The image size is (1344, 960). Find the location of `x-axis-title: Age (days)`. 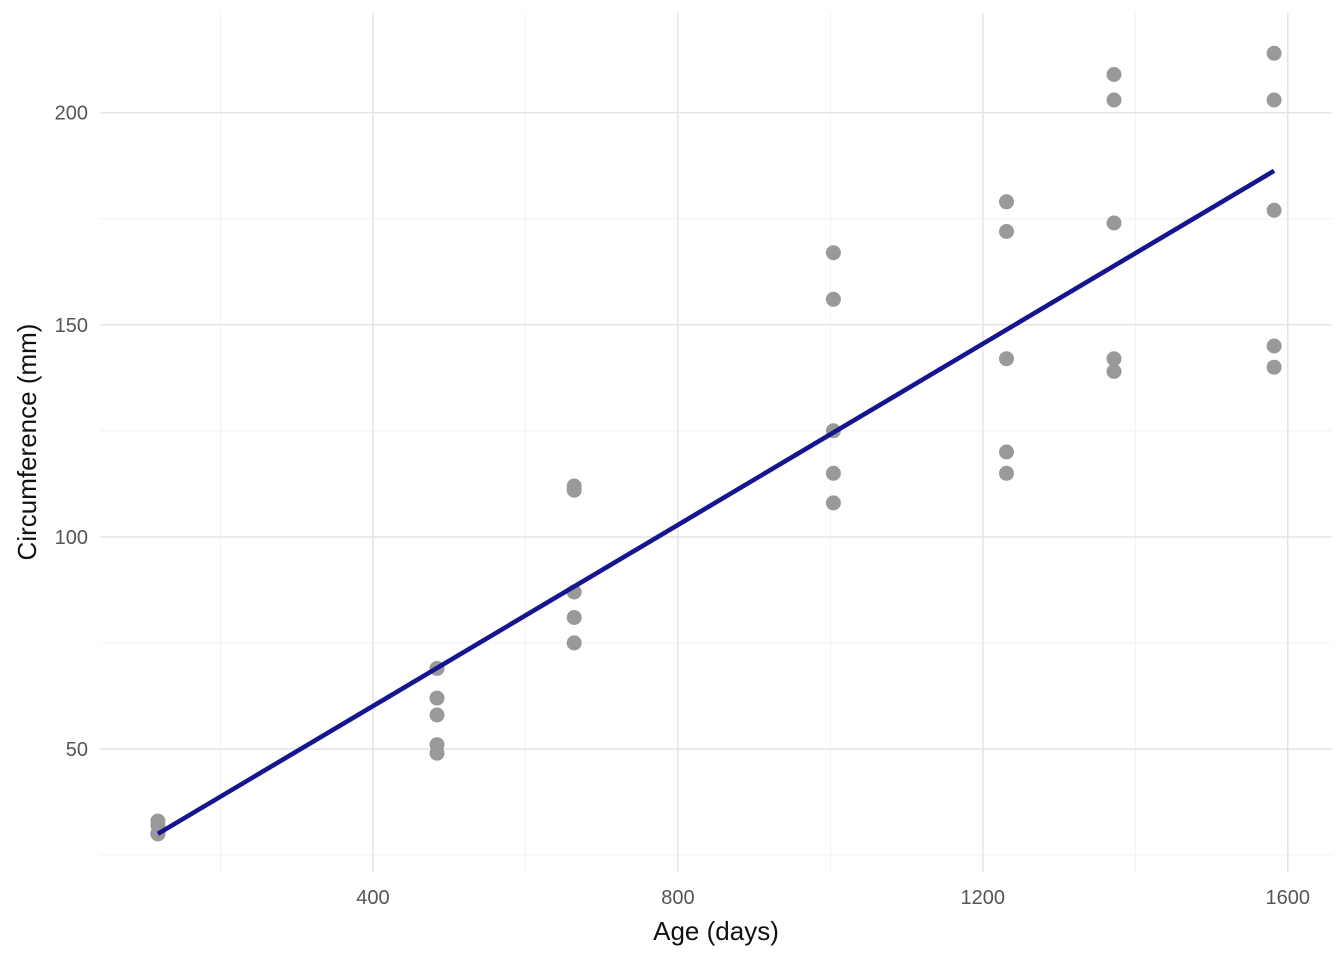

x-axis-title: Age (days) is located at coordinates (716, 931).